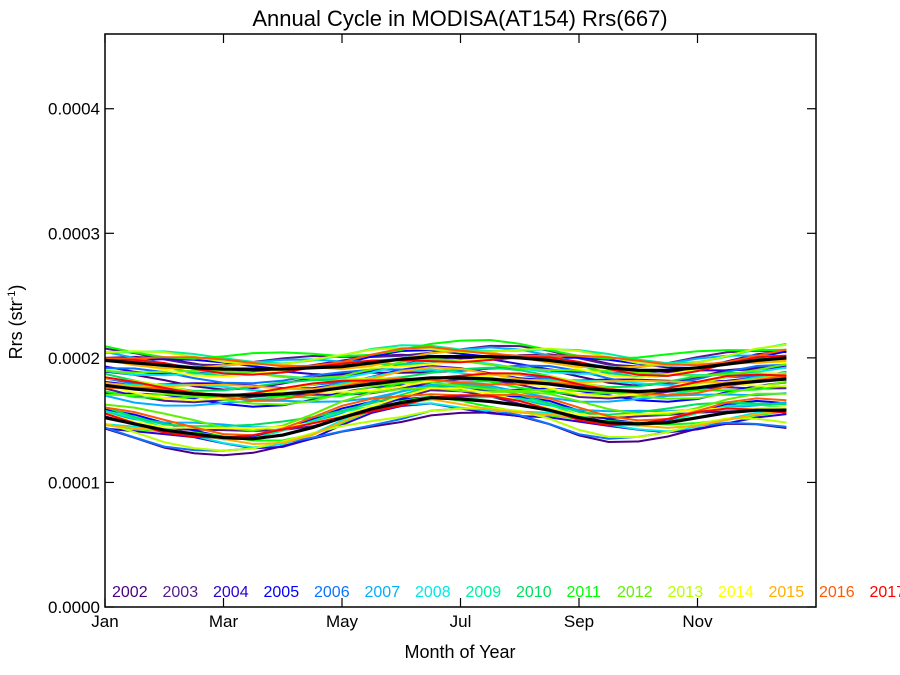  I want to click on series-line-2017-upper, so click(445, 365).